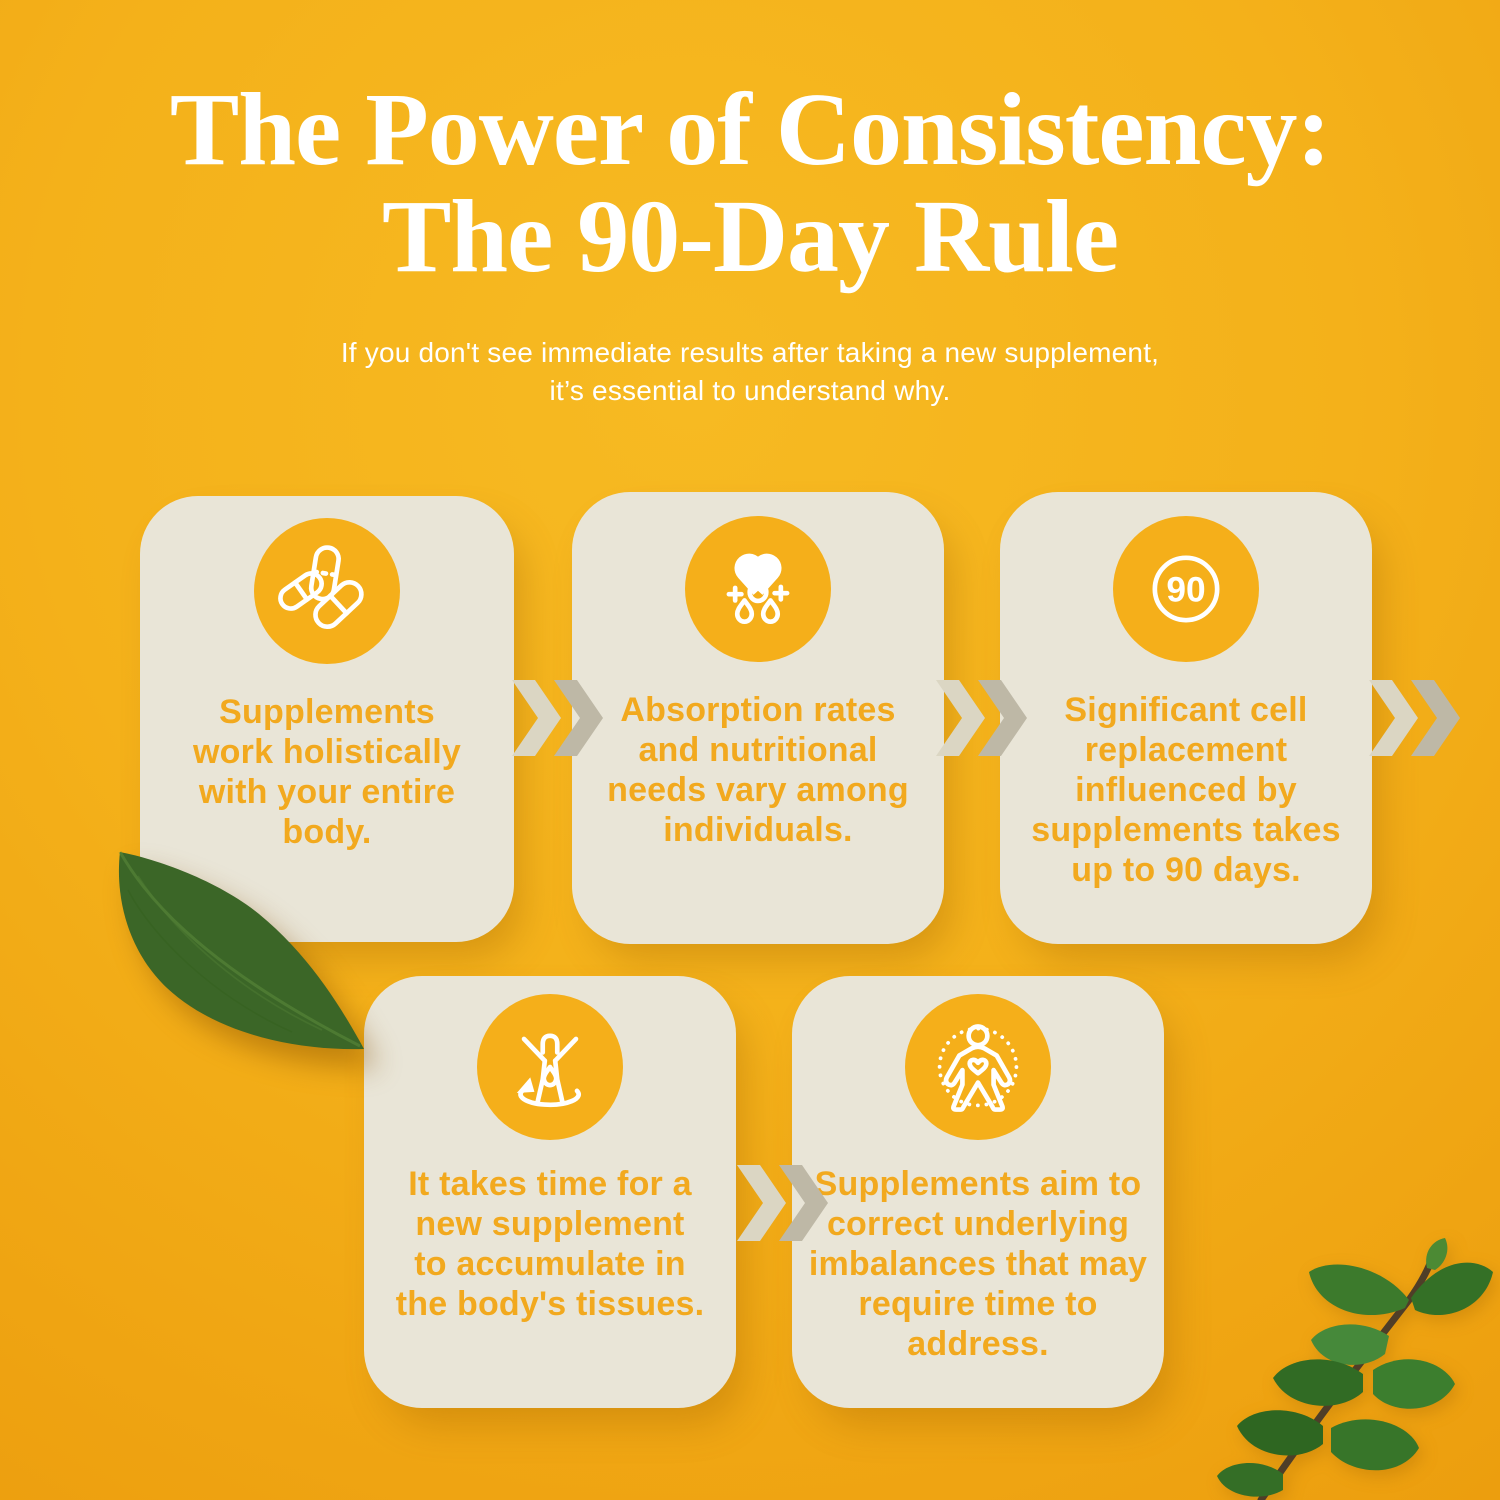  I want to click on body-balance-icon, so click(978, 1068).